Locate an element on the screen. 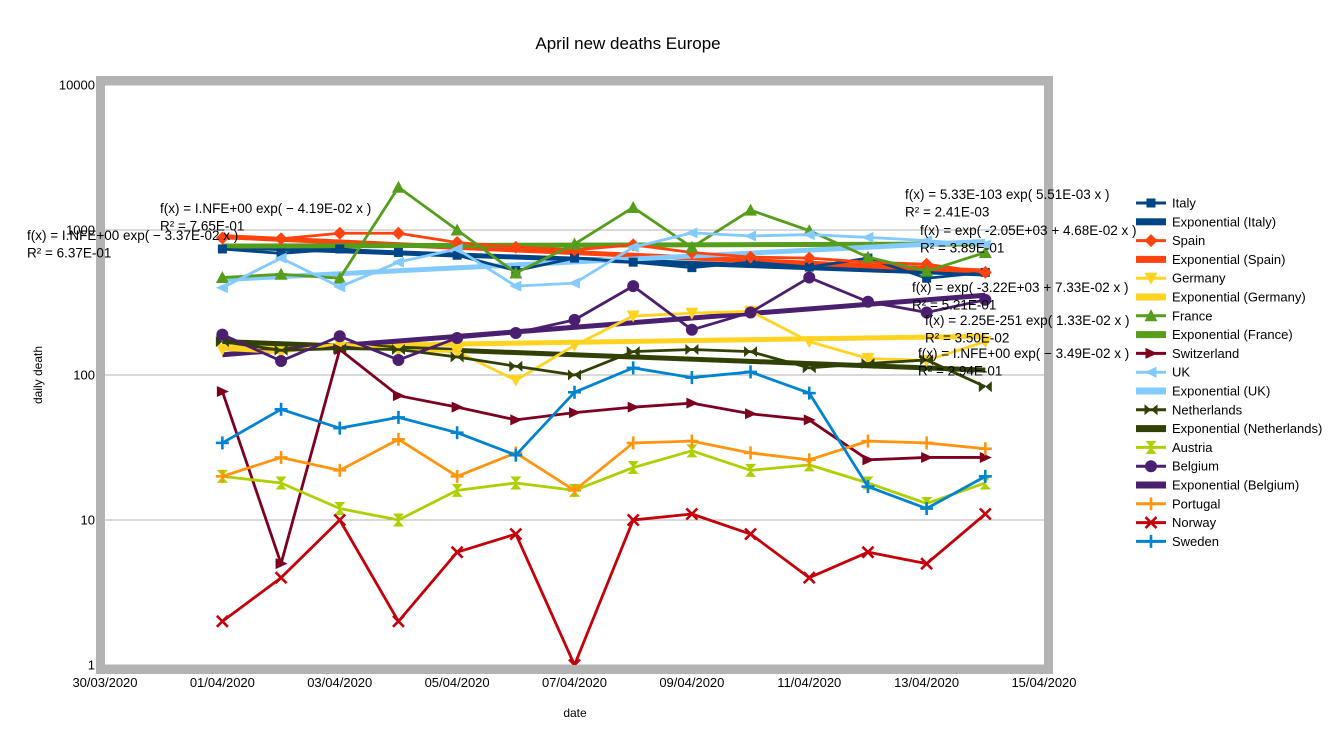 The height and width of the screenshot is (748, 1329). series-line-germany is located at coordinates (604, 345).